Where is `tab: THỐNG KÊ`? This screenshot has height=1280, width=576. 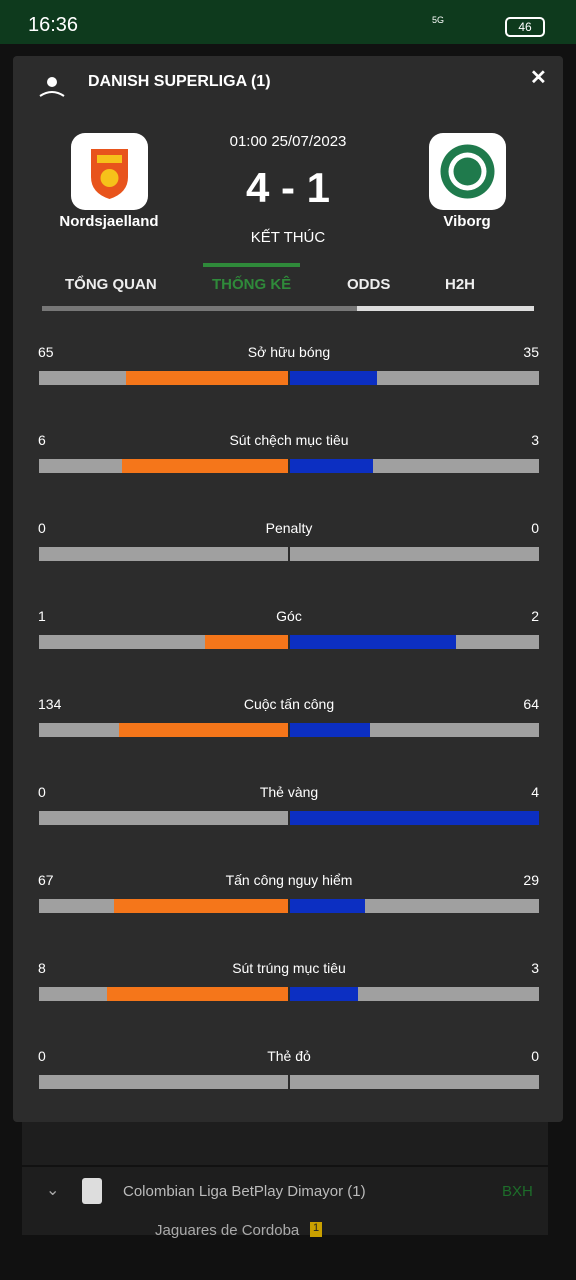 tab: THỐNG KÊ is located at coordinates (252, 284).